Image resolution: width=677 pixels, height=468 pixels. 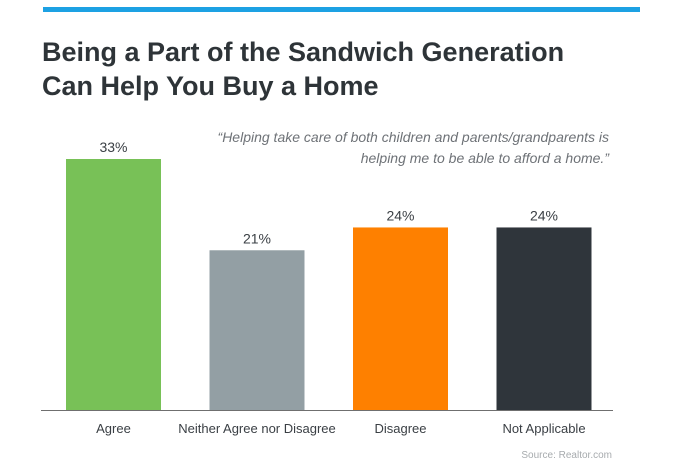 What do you see at coordinates (113, 428) in the screenshot?
I see `category-label: Agree` at bounding box center [113, 428].